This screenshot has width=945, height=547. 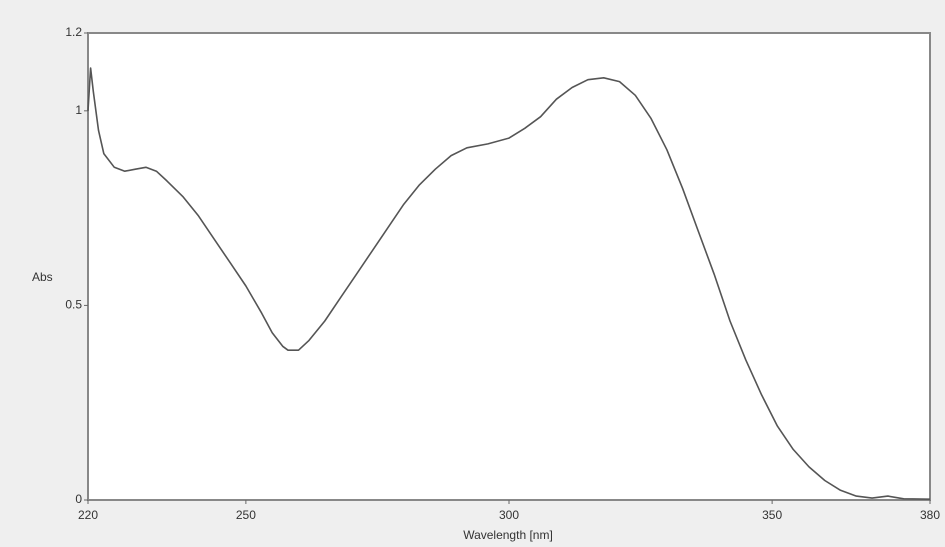 What do you see at coordinates (508, 535) in the screenshot?
I see `x-axis-label: Wavelength [nm]` at bounding box center [508, 535].